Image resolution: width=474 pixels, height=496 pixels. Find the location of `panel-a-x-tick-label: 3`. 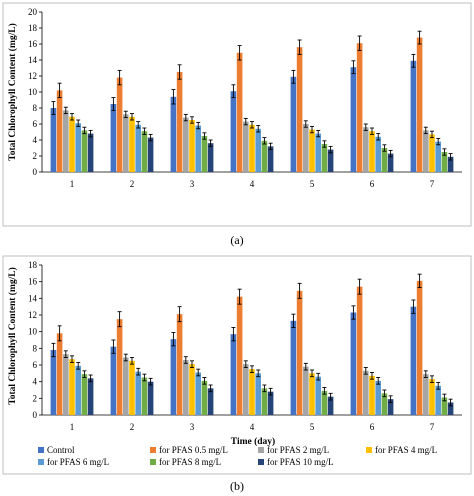

panel-a-x-tick-label: 3 is located at coordinates (192, 184).